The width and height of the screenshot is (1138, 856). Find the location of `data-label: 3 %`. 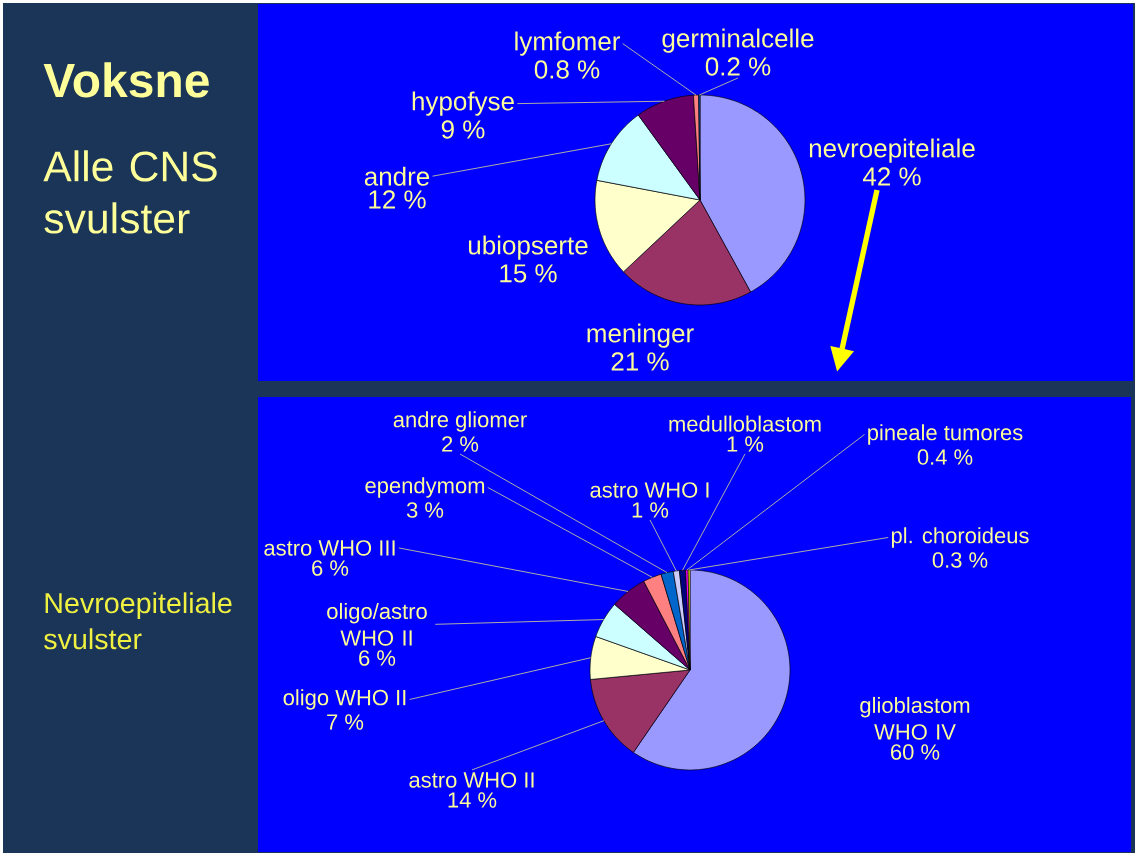

data-label: 3 % is located at coordinates (425, 510).